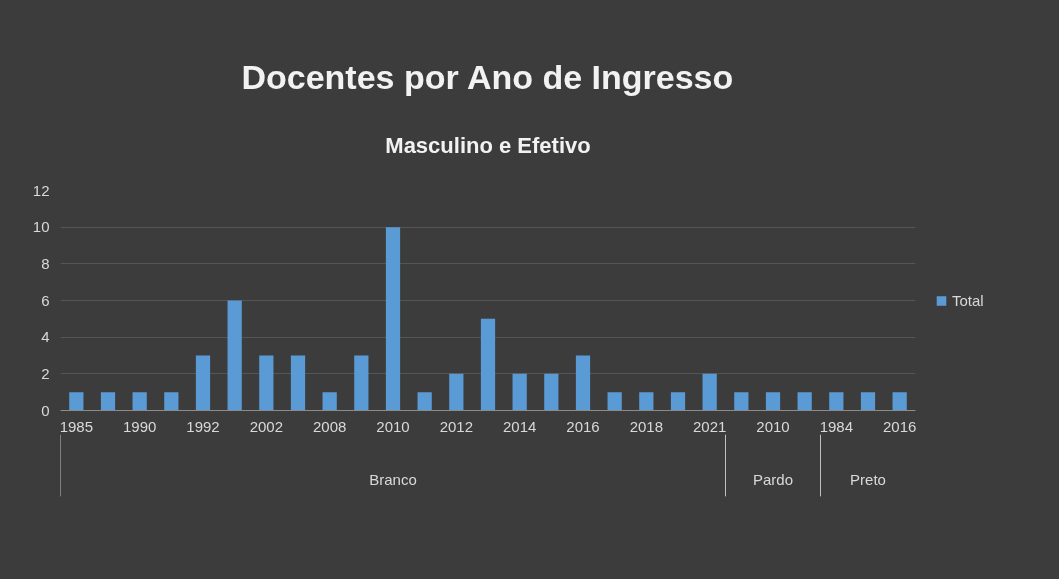 The height and width of the screenshot is (579, 1059). Describe the element at coordinates (519, 426) in the screenshot. I see `x-tick-label: 2014` at that location.